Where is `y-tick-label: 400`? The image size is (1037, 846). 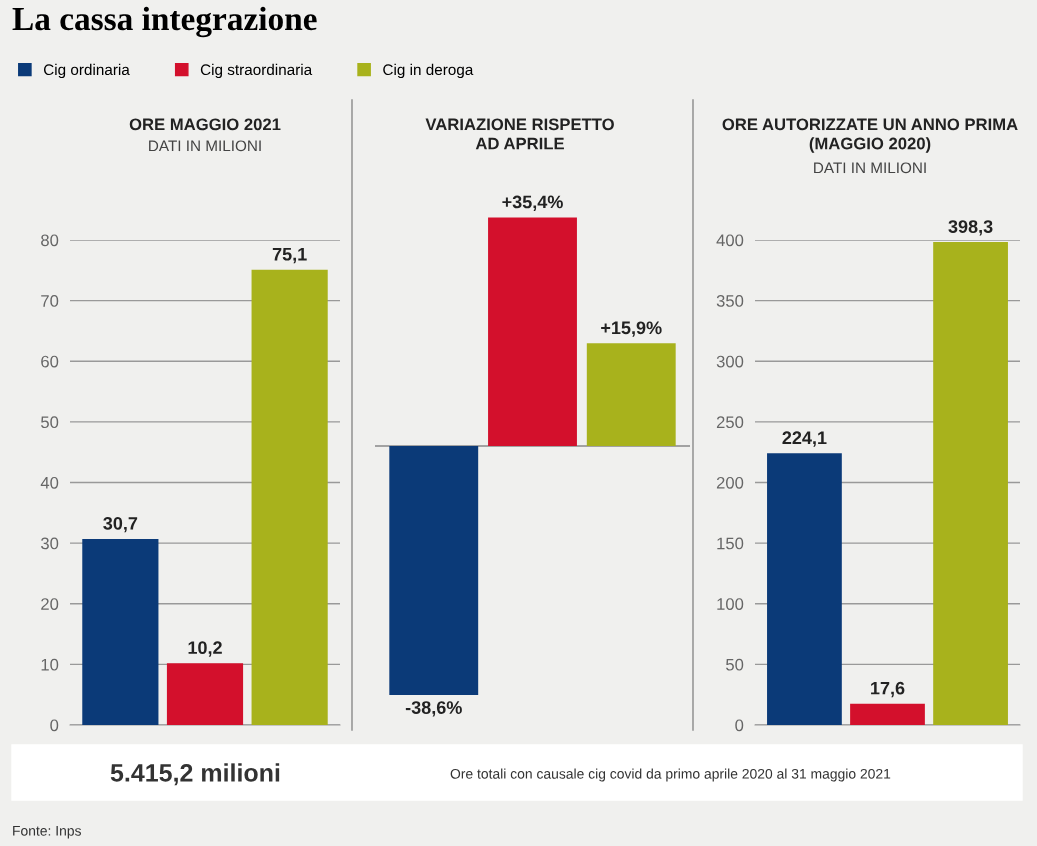 y-tick-label: 400 is located at coordinates (730, 240).